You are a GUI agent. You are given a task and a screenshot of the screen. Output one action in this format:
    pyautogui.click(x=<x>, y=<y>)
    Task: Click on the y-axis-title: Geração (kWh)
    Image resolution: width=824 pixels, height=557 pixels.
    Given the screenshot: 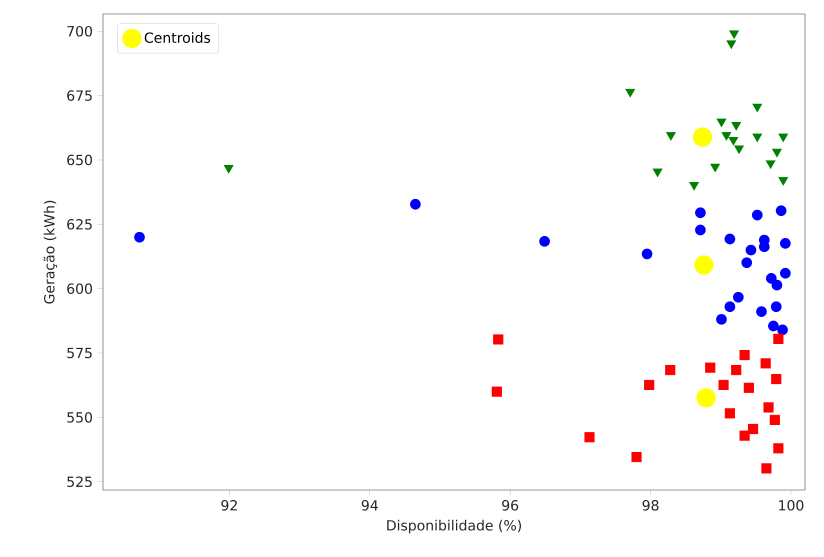 What is the action you would take?
    pyautogui.click(x=51, y=252)
    